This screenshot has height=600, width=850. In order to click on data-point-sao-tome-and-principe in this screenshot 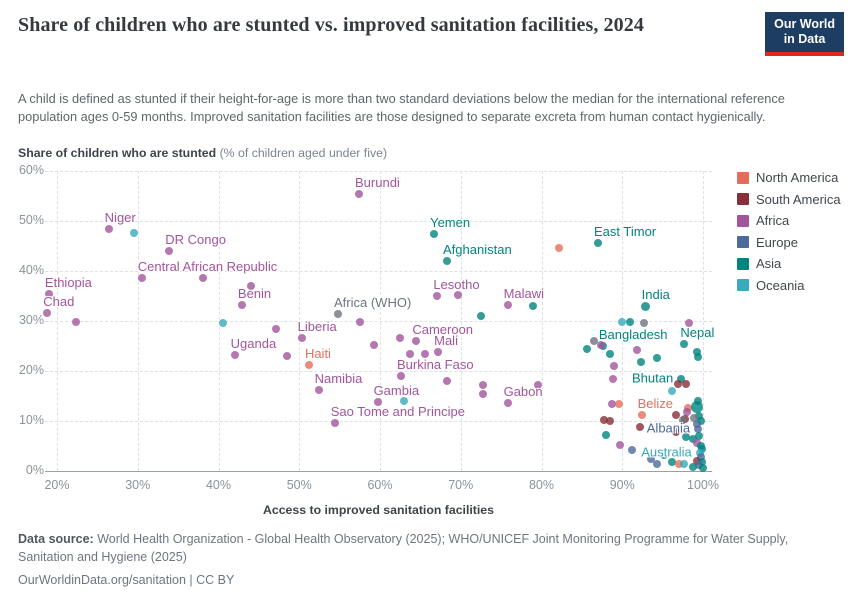, I will do `click(334, 422)`.